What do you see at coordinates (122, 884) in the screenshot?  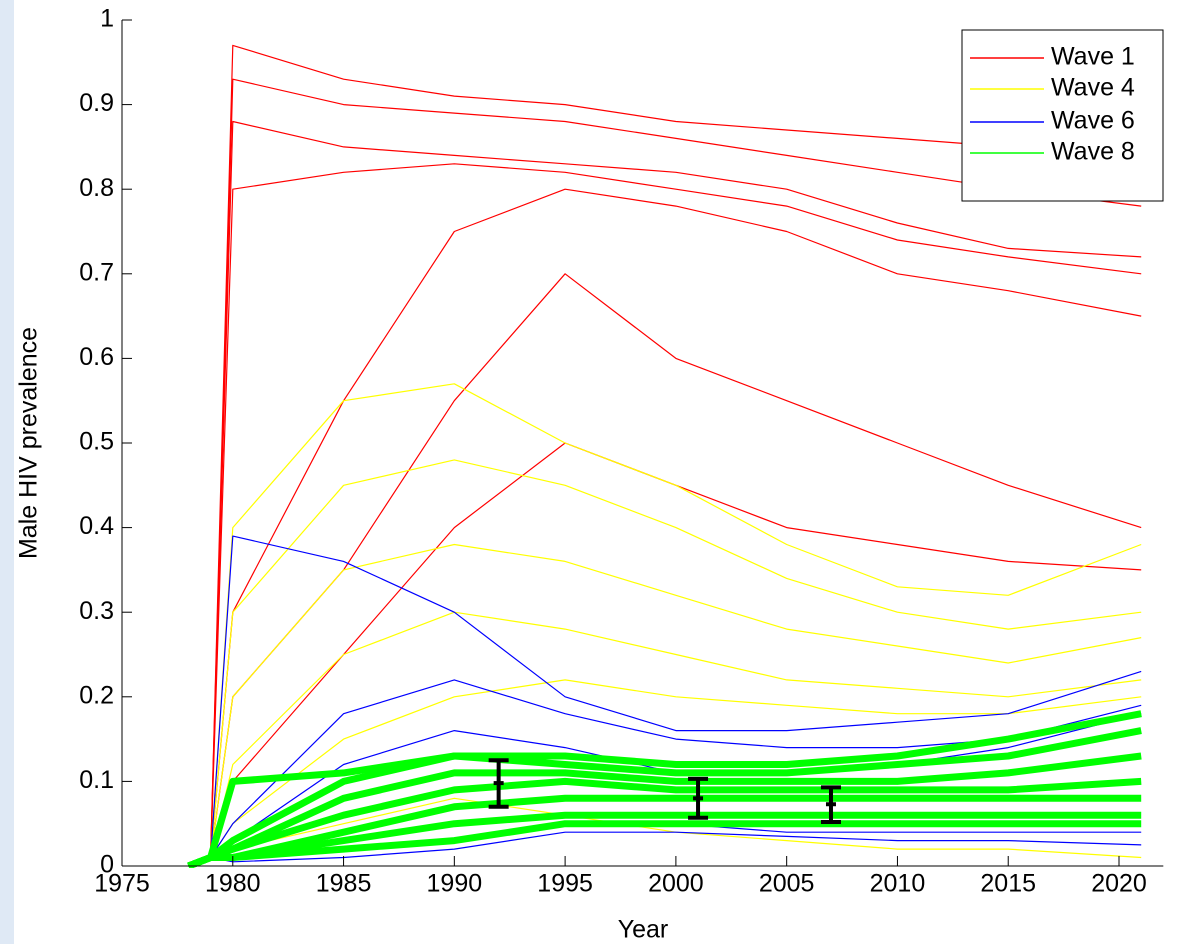 I see `x-tick-label: 1975` at bounding box center [122, 884].